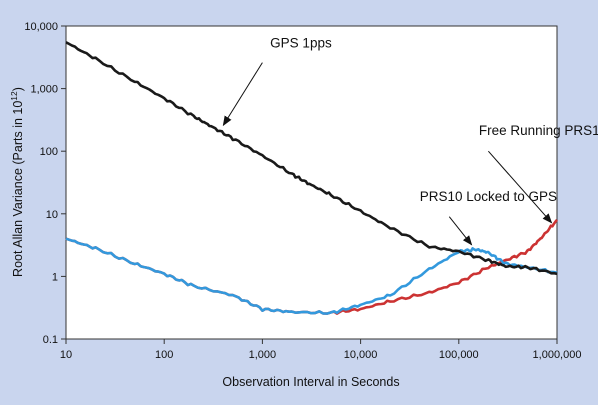 The image size is (598, 405). What do you see at coordinates (301, 43) in the screenshot?
I see `annotation-label-gps: GPS 1pps` at bounding box center [301, 43].